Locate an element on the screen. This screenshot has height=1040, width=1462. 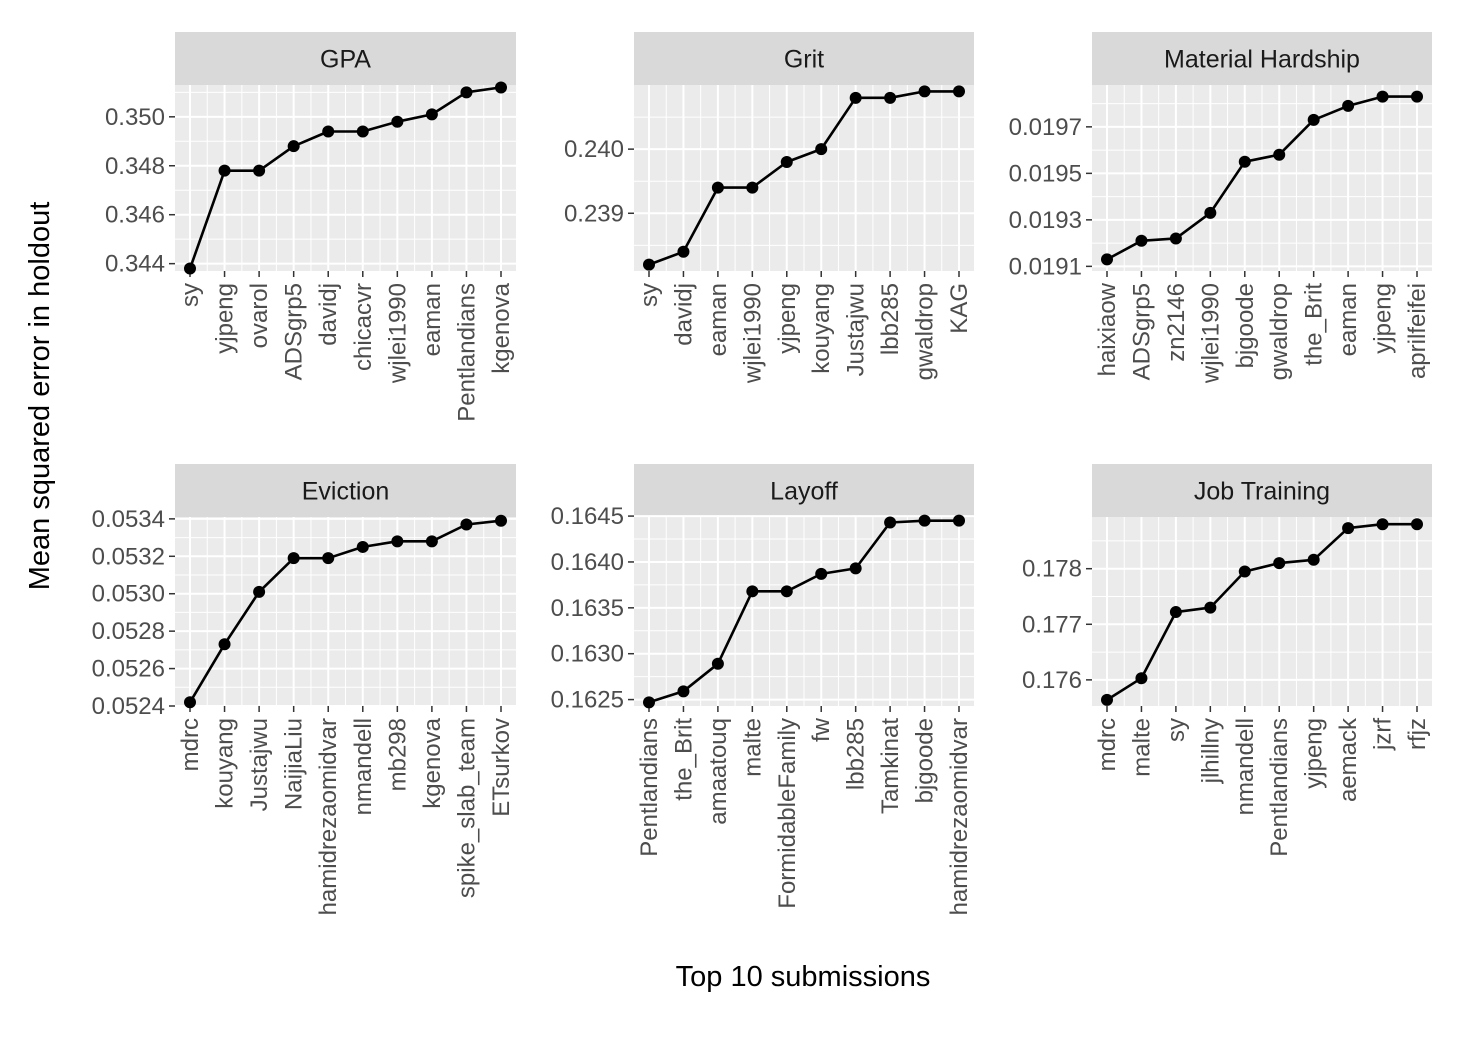
y-tick-label: 0.1640 is located at coordinates (587, 562).